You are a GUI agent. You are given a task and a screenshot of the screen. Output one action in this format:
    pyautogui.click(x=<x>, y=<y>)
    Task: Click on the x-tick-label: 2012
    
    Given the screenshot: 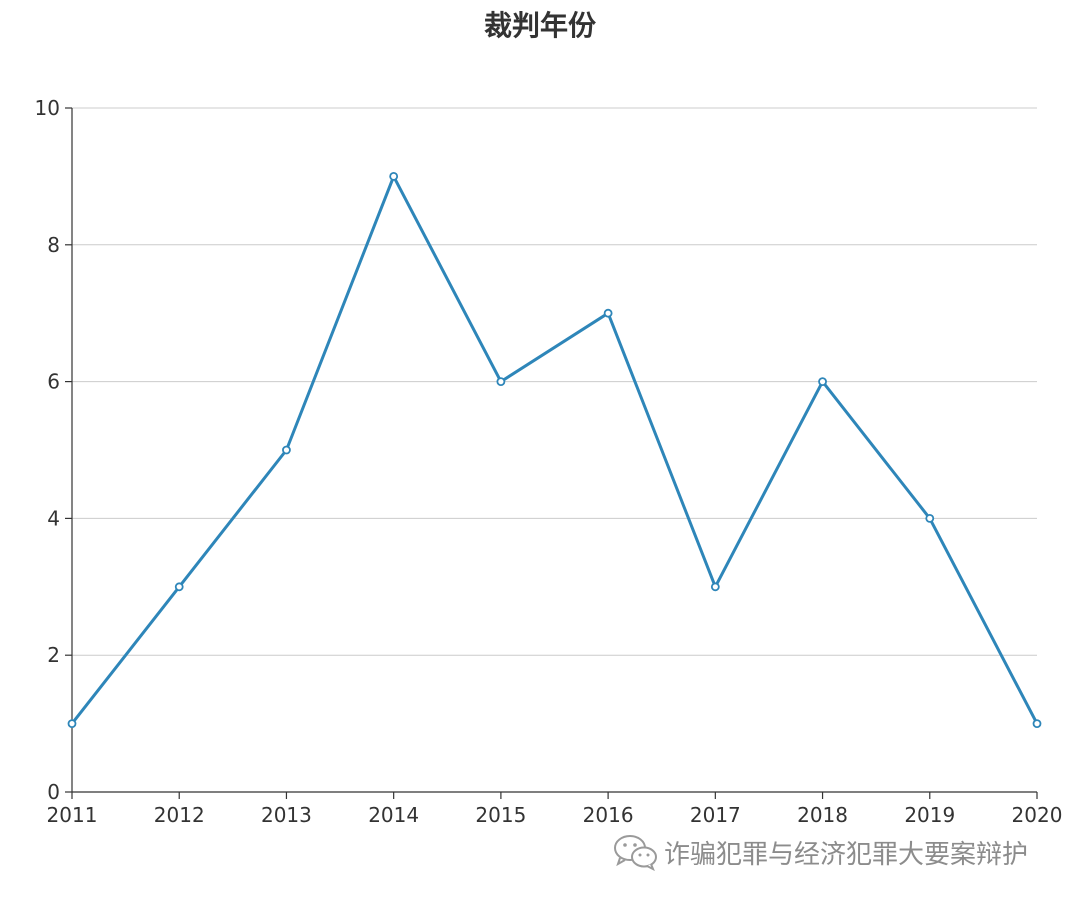 What is the action you would take?
    pyautogui.click(x=179, y=815)
    